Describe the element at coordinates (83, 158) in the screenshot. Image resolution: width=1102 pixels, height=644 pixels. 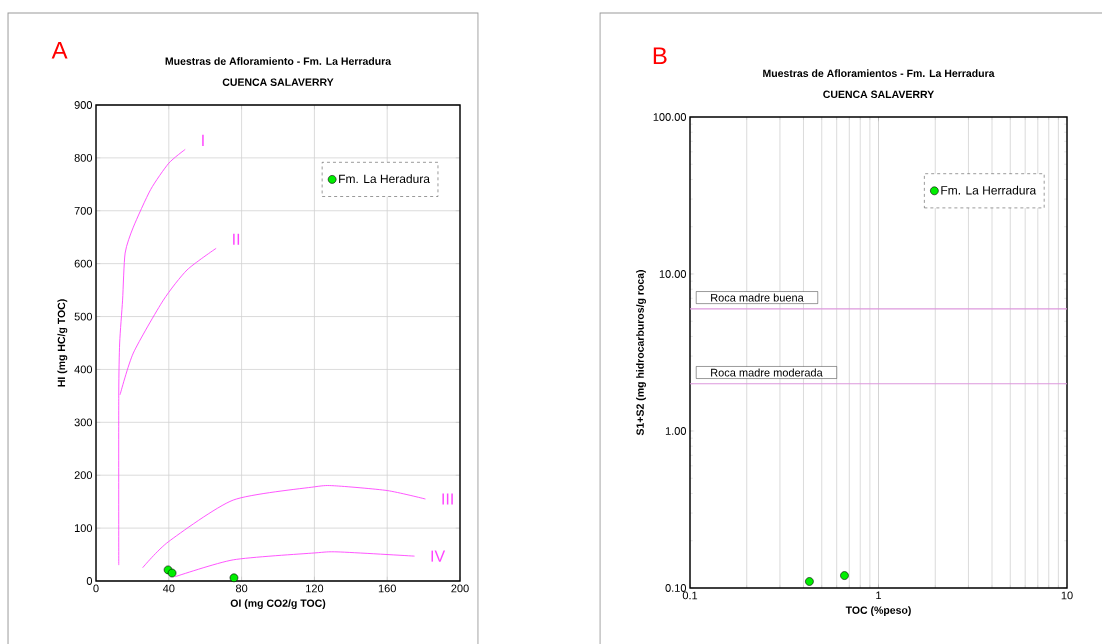
I see `y-tick-label: 800` at that location.